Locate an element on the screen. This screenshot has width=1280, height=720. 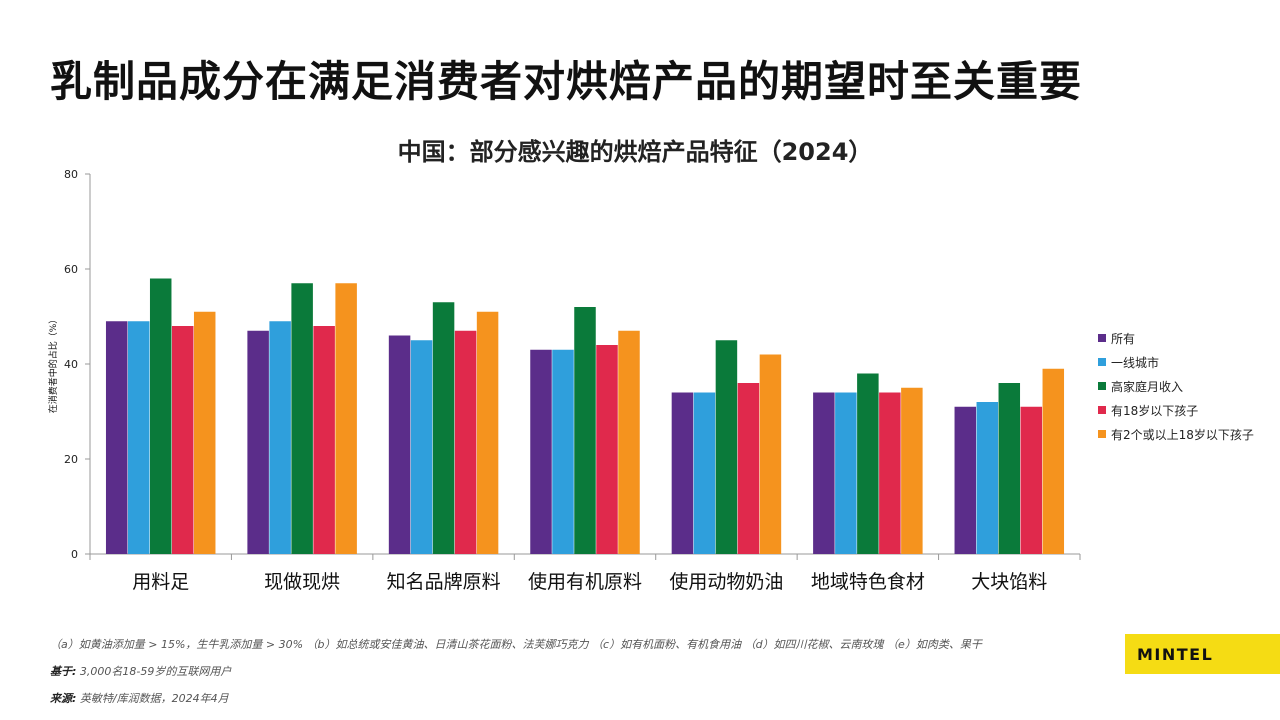
x-category-label: 地域特色食材 is located at coordinates (868, 582).